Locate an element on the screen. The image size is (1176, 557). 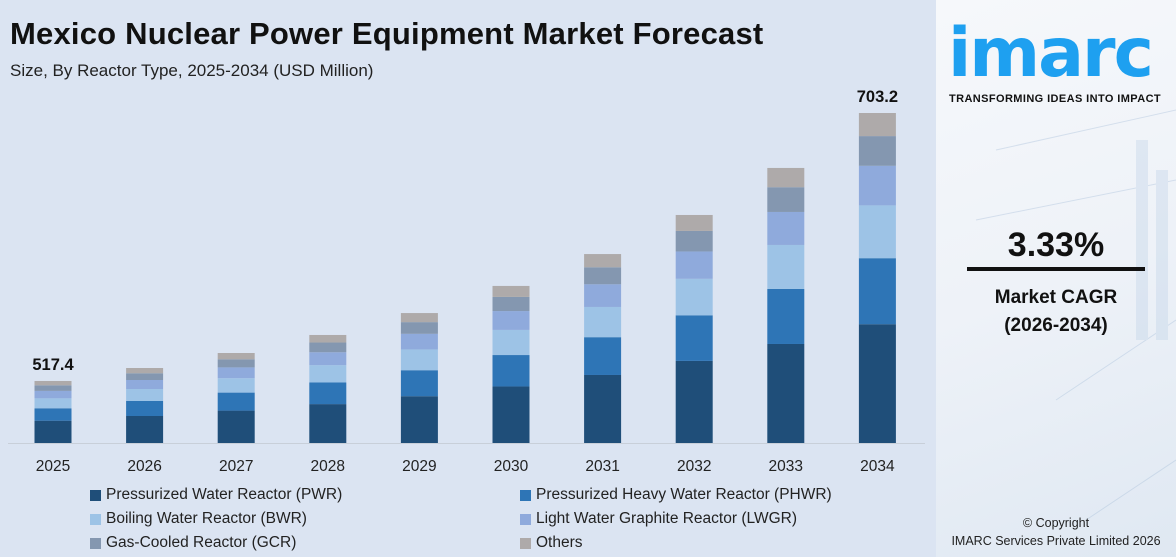
copyright-line-2: IMARC Services Private Limited 2026 is located at coordinates (1056, 541).